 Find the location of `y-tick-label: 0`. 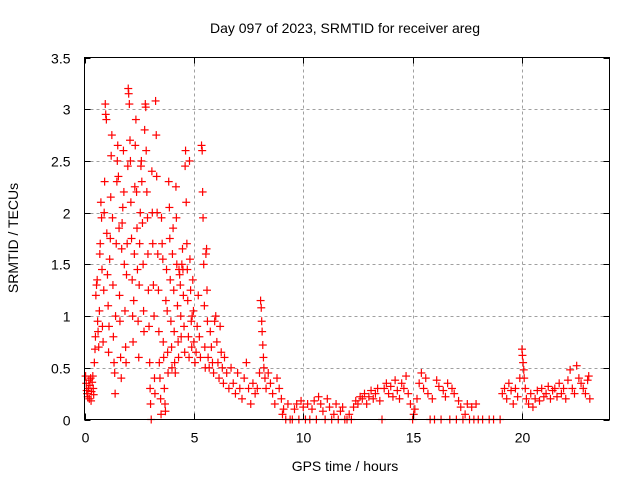

y-tick-label: 0 is located at coordinates (67, 421).